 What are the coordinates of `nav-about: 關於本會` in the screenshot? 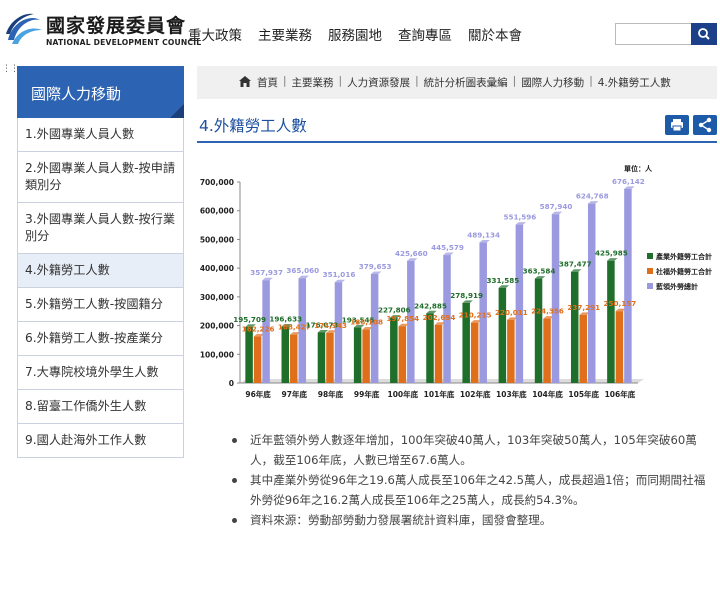 It's located at (495, 36).